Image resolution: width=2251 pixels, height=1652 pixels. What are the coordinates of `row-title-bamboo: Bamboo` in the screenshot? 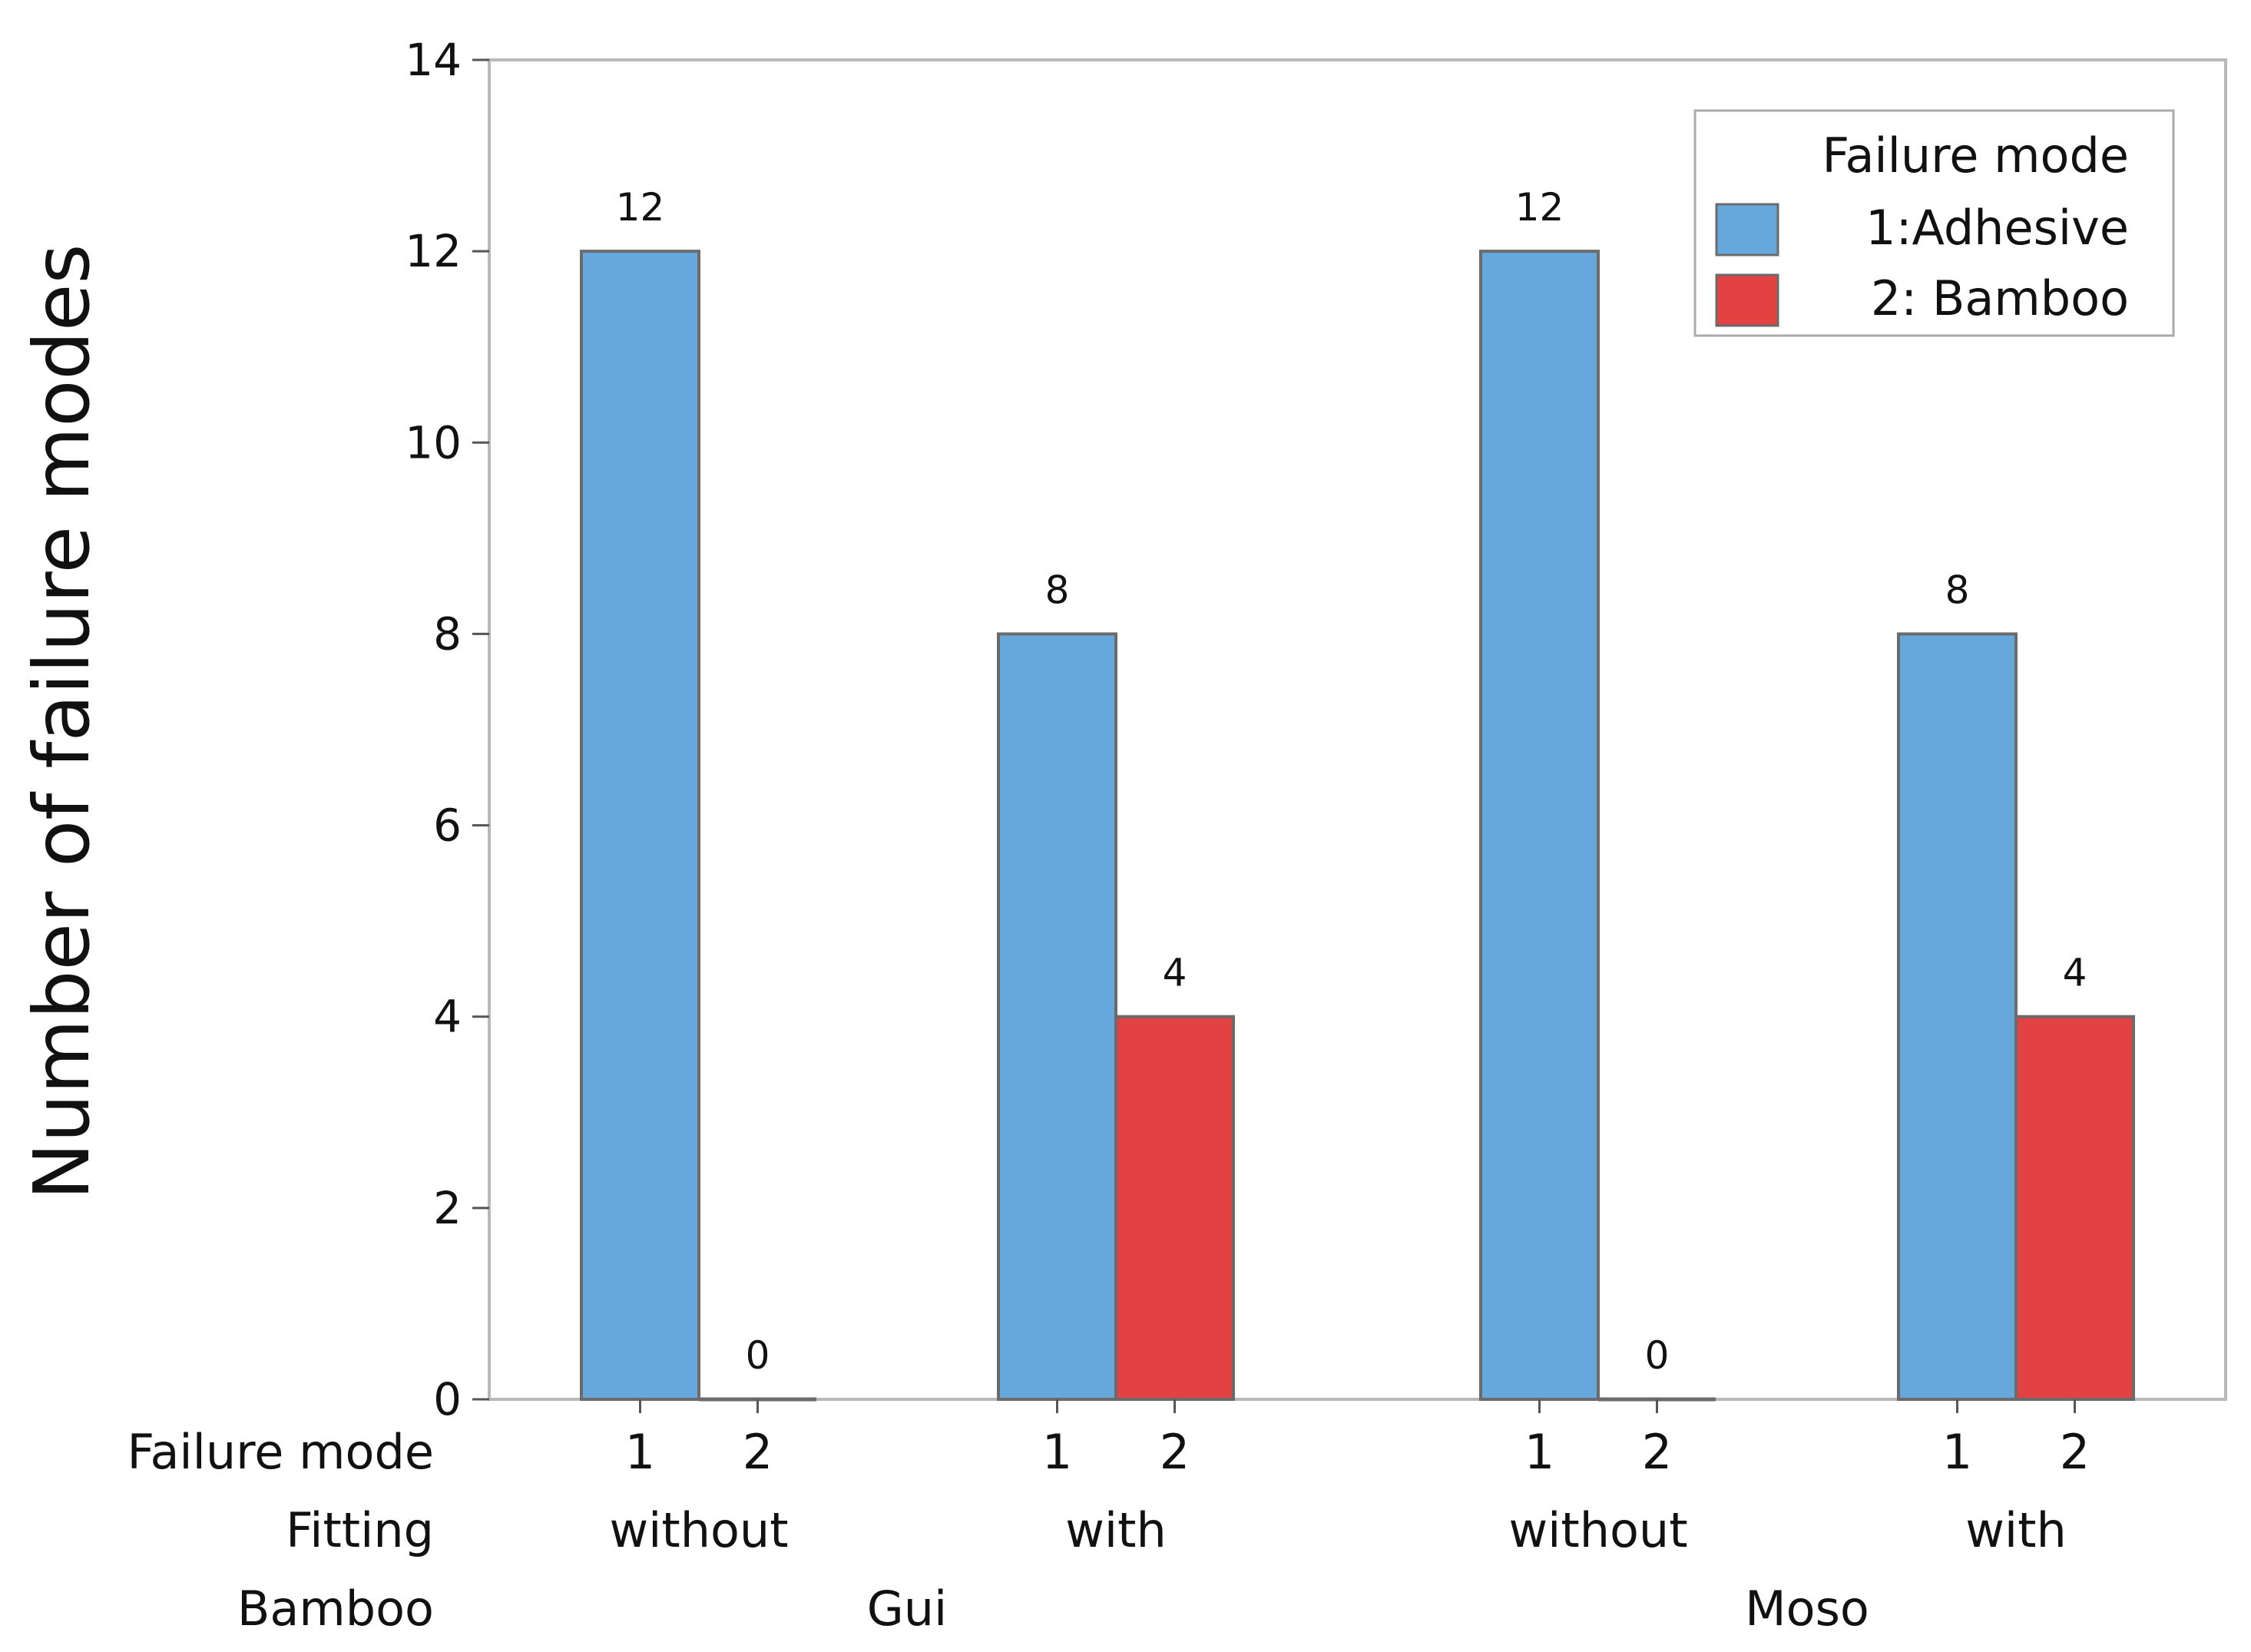 It's located at (335, 1609).